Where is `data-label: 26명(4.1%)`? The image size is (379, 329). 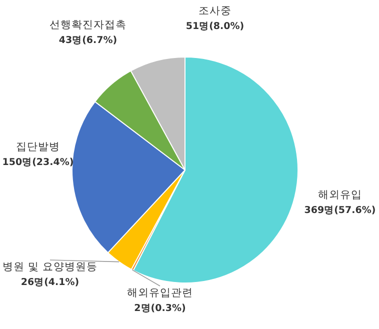
data-label: 26명(4.1%) is located at coordinates (50, 282).